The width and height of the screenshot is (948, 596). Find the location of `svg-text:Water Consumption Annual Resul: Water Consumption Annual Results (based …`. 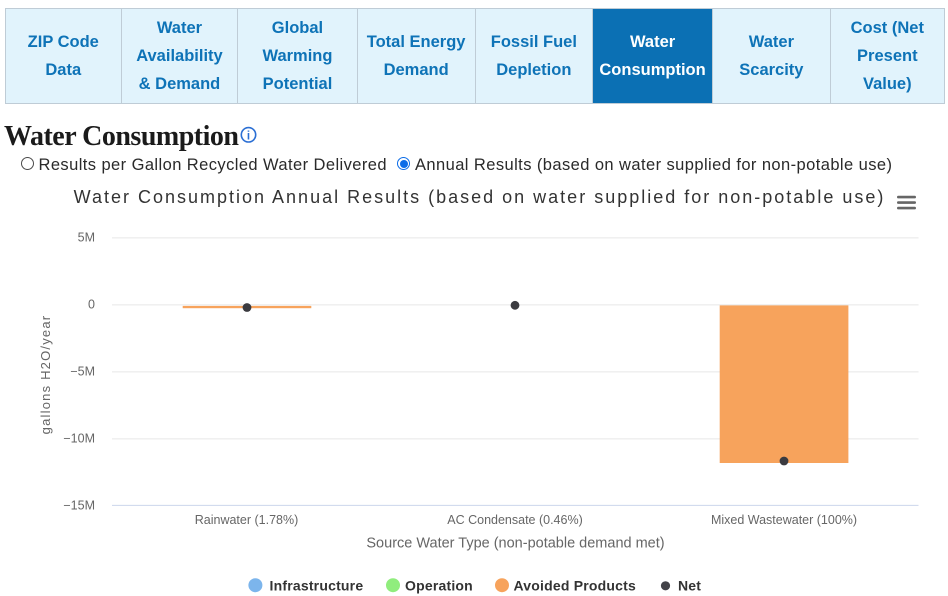

svg-text:Water Consumption Annual Resul: Water Consumption Annual Results (based … is located at coordinates (480, 197).